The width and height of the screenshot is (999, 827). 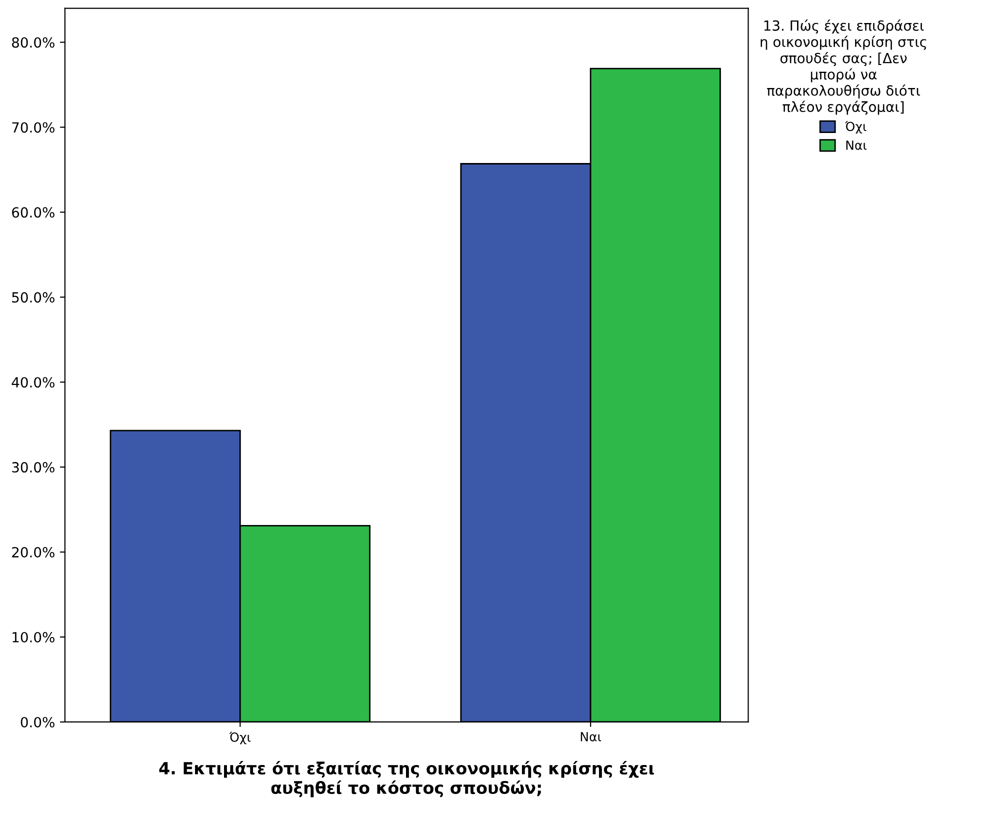 I want to click on y-tick-label: 0.0%, so click(x=37, y=722).